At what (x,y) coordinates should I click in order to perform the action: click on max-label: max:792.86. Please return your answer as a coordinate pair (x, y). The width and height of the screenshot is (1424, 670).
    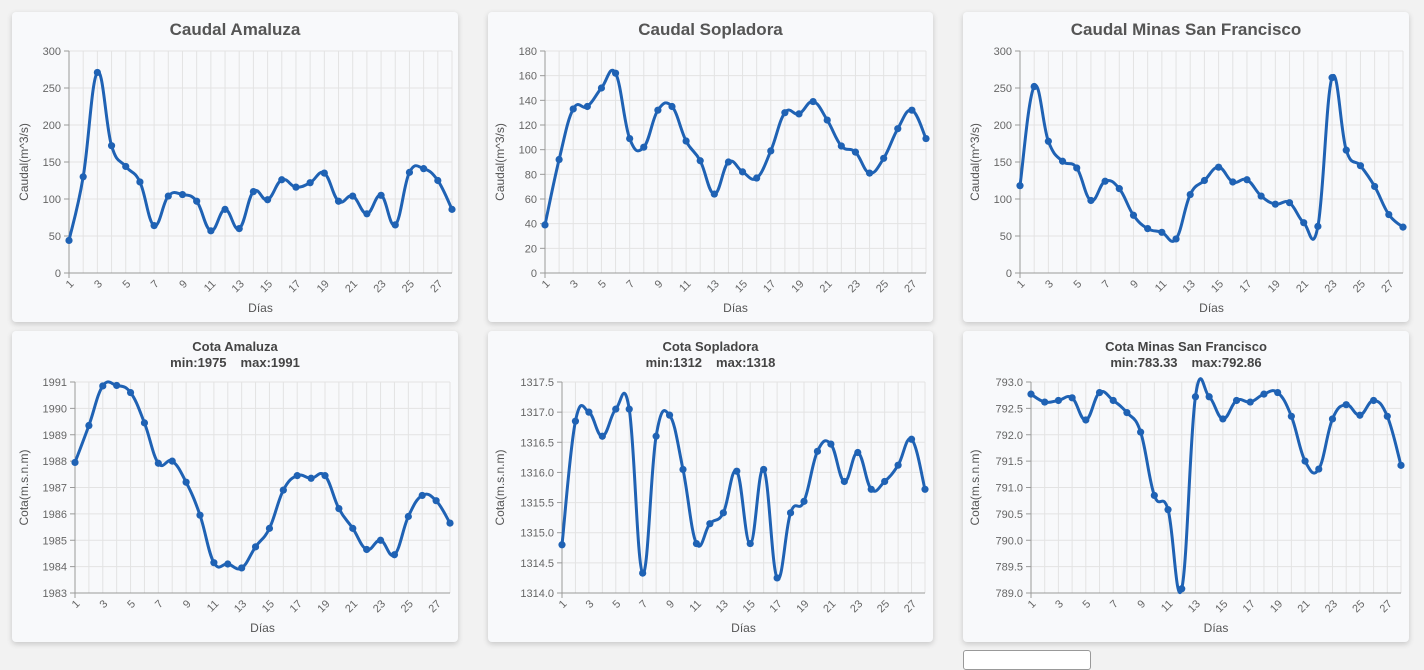
    Looking at the image, I should click on (1226, 362).